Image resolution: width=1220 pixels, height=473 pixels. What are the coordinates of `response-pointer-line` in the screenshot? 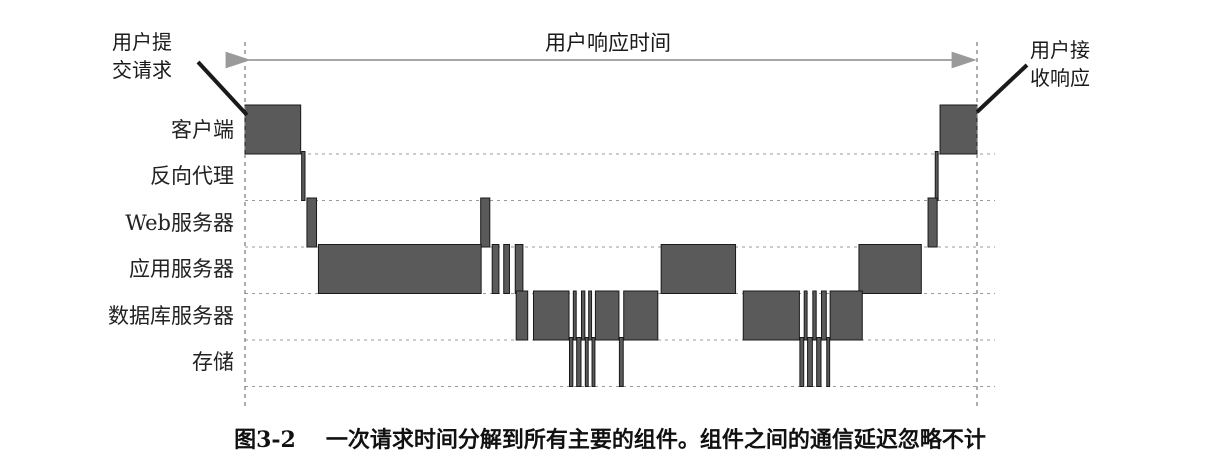 It's located at (1002, 88).